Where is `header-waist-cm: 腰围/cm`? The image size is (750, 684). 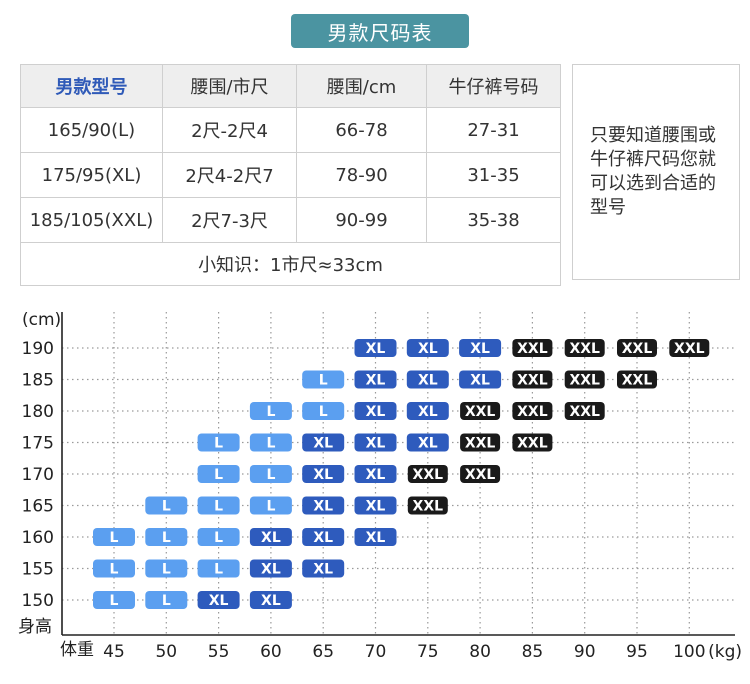
header-waist-cm: 腰围/cm is located at coordinates (361, 86).